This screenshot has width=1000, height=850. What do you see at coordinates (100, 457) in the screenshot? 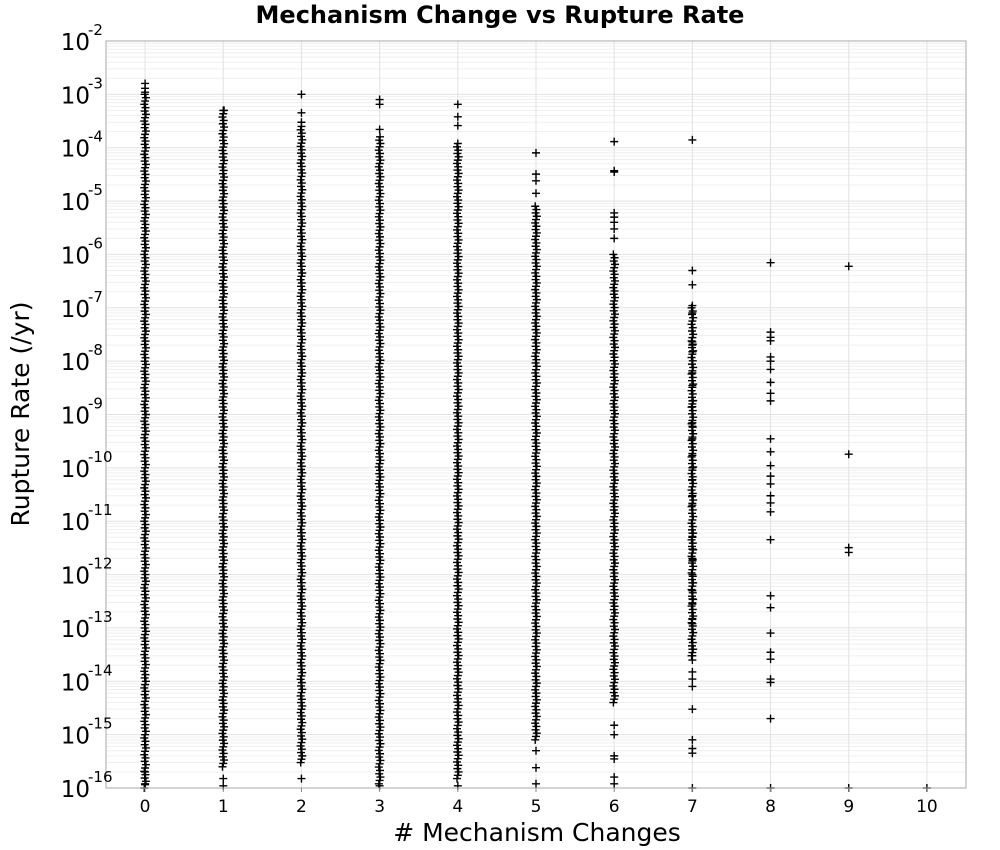
I see `y-tick-exponent: -10` at bounding box center [100, 457].